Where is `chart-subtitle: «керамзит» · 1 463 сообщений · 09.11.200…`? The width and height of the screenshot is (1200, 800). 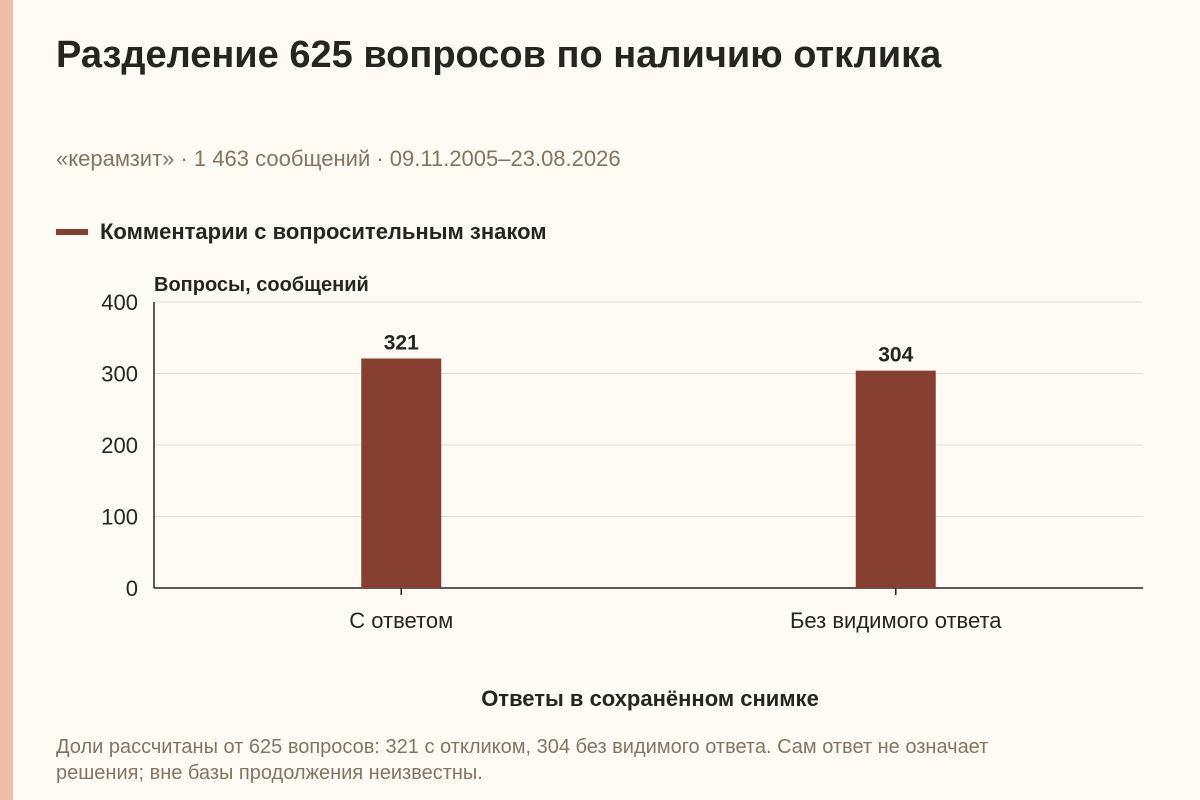
chart-subtitle: «керамзит» · 1 463 сообщений · 09.11.200… is located at coordinates (338, 158).